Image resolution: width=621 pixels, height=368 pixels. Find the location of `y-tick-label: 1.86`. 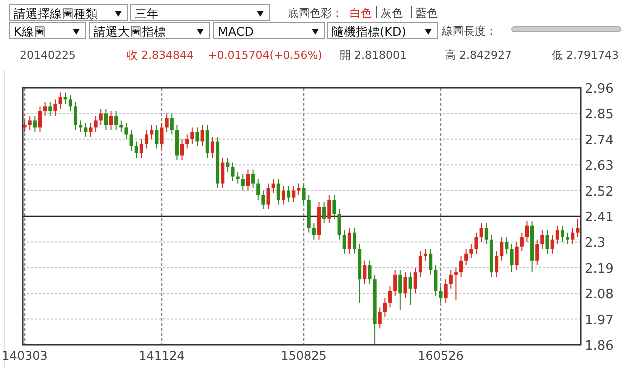

y-tick-label: 1.86 is located at coordinates (599, 346).